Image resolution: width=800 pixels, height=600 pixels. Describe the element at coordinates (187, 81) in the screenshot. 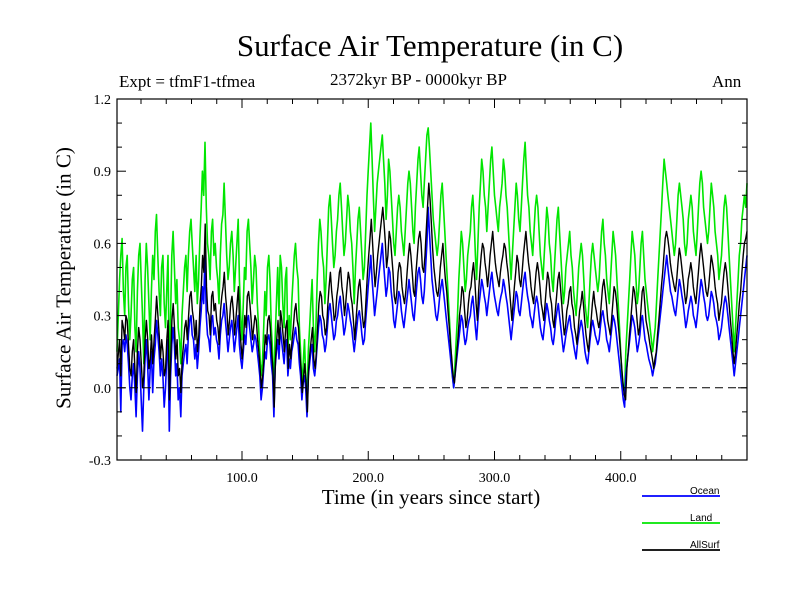

I see `experiment-label: Expt = tfmF1-tfmea` at that location.